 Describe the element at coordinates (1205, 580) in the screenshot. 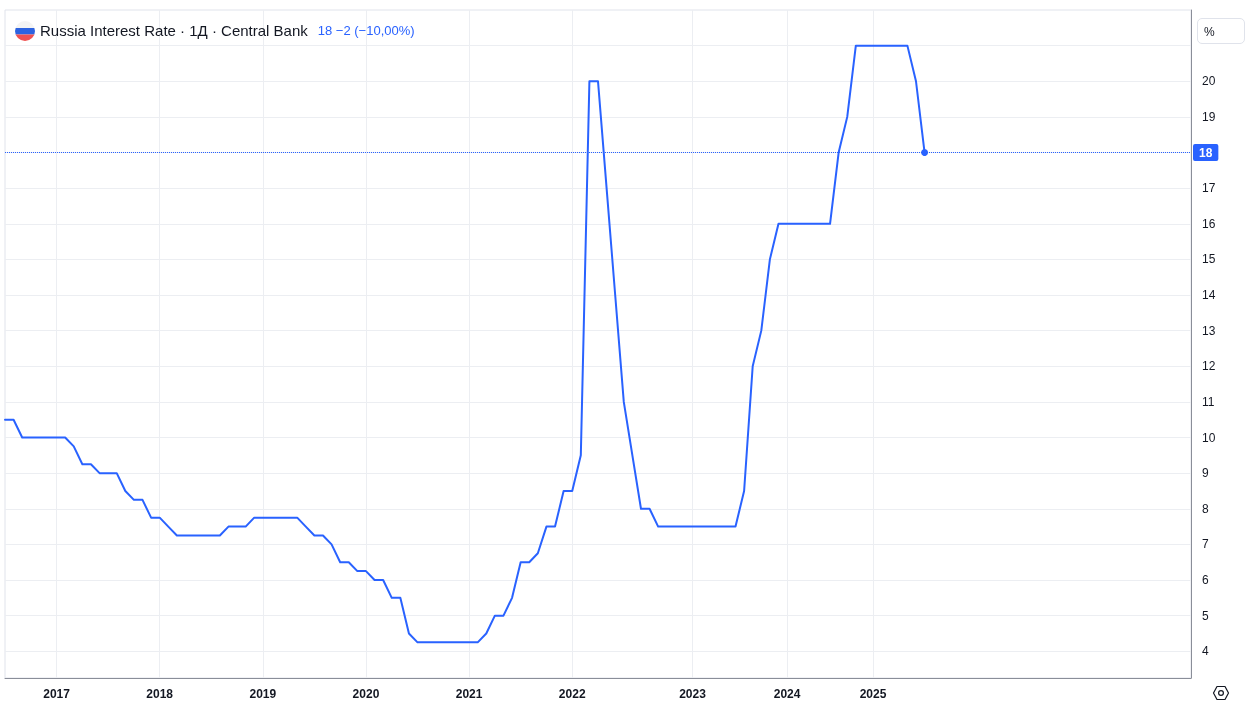

I see `y-tick-label: 6` at that location.